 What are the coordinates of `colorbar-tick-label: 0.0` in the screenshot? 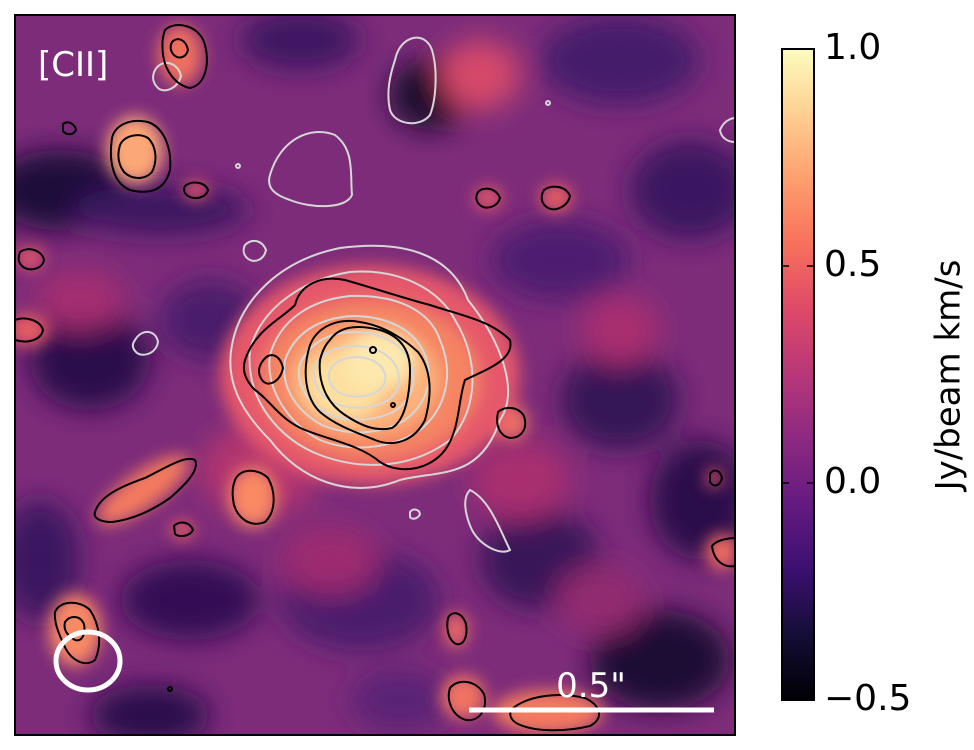 It's located at (852, 481).